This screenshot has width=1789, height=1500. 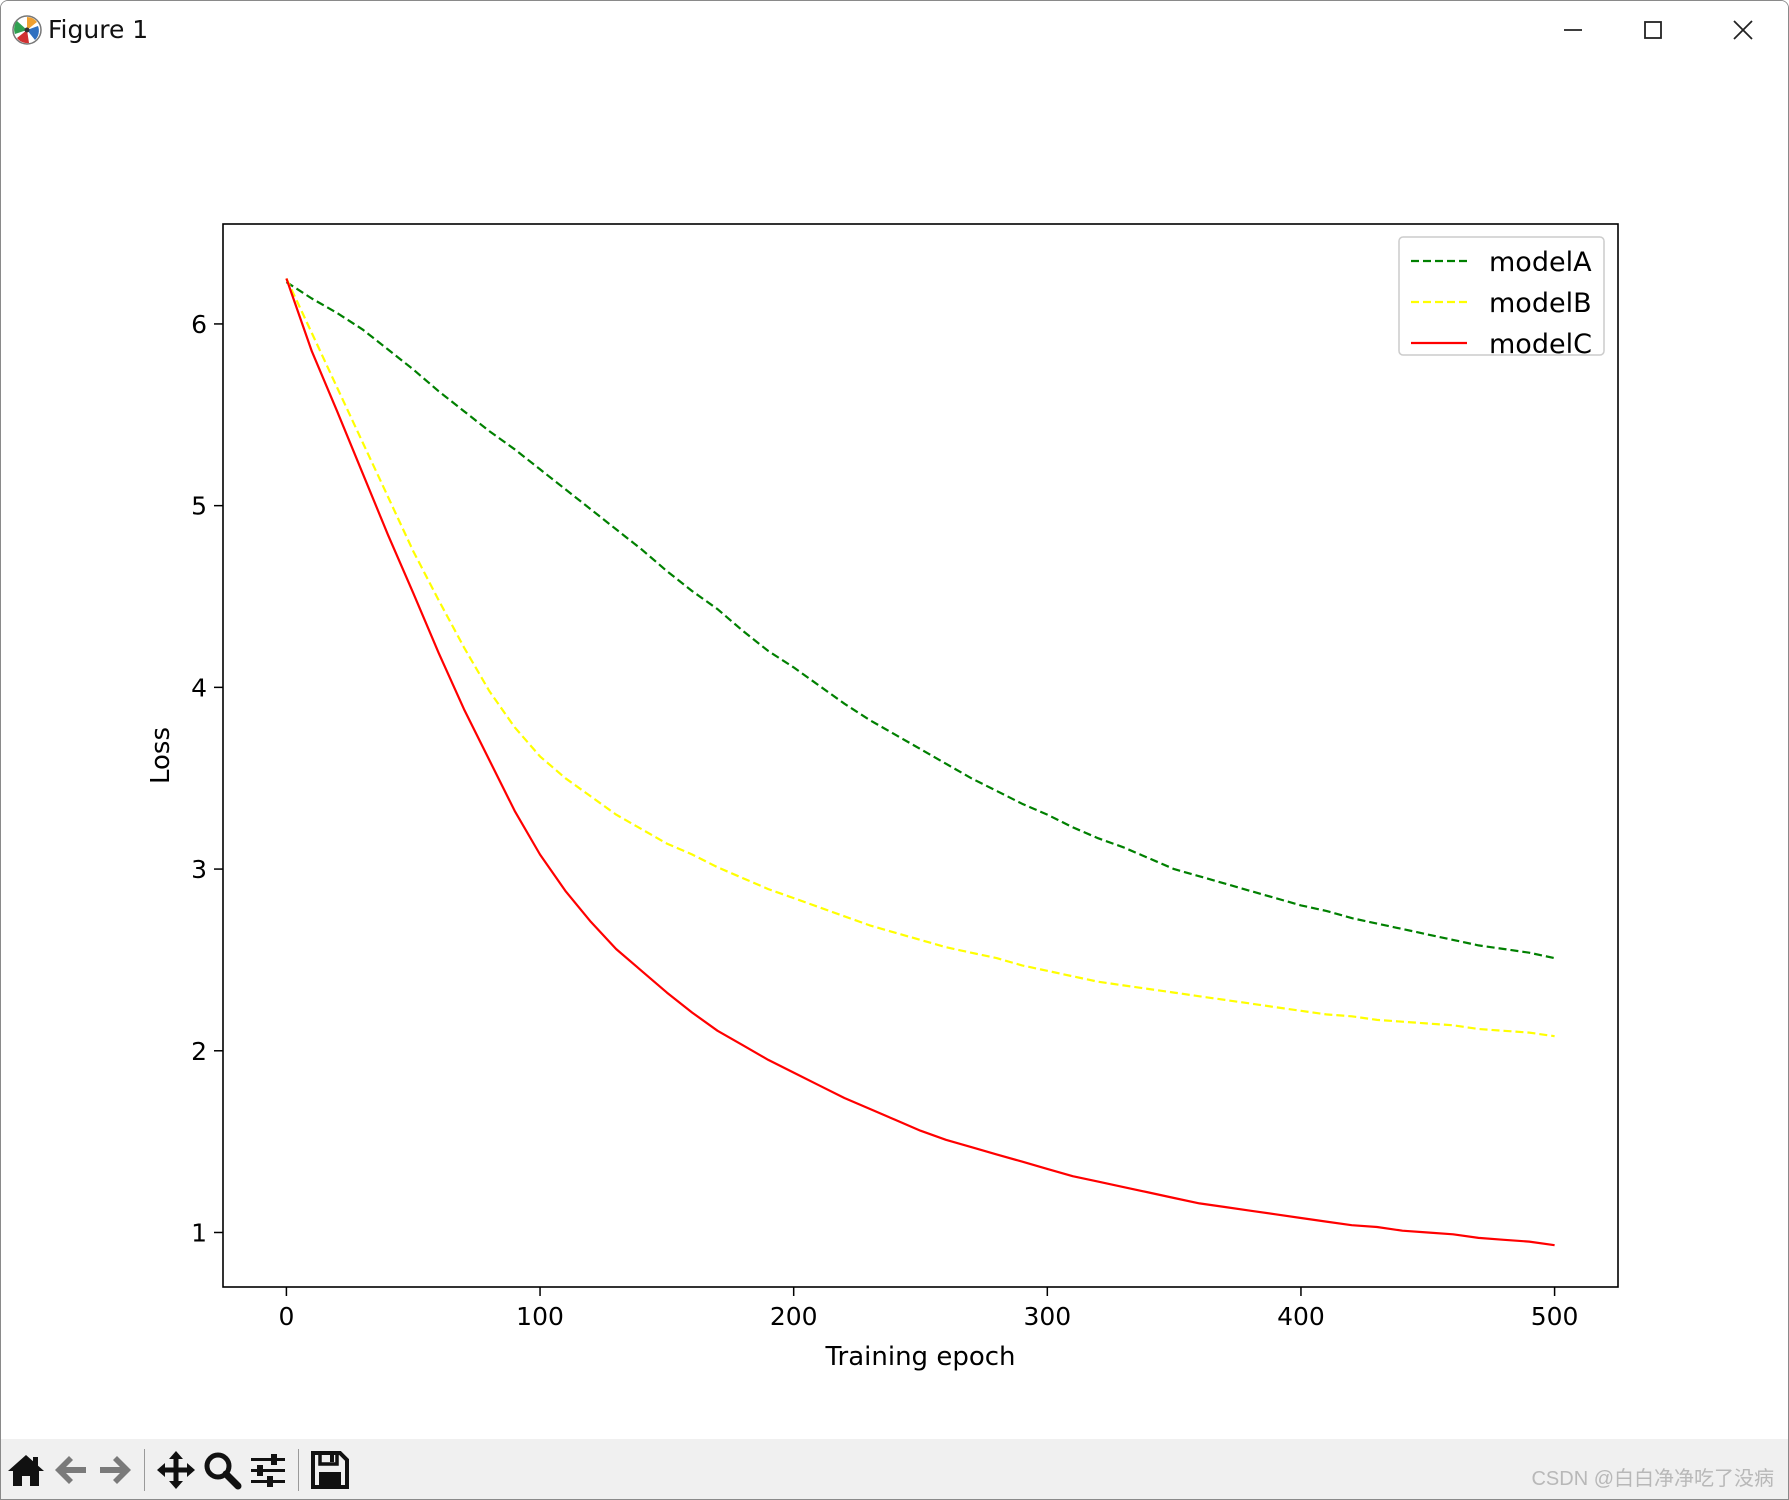 What do you see at coordinates (199, 687) in the screenshot?
I see `y-tick-label: 4` at bounding box center [199, 687].